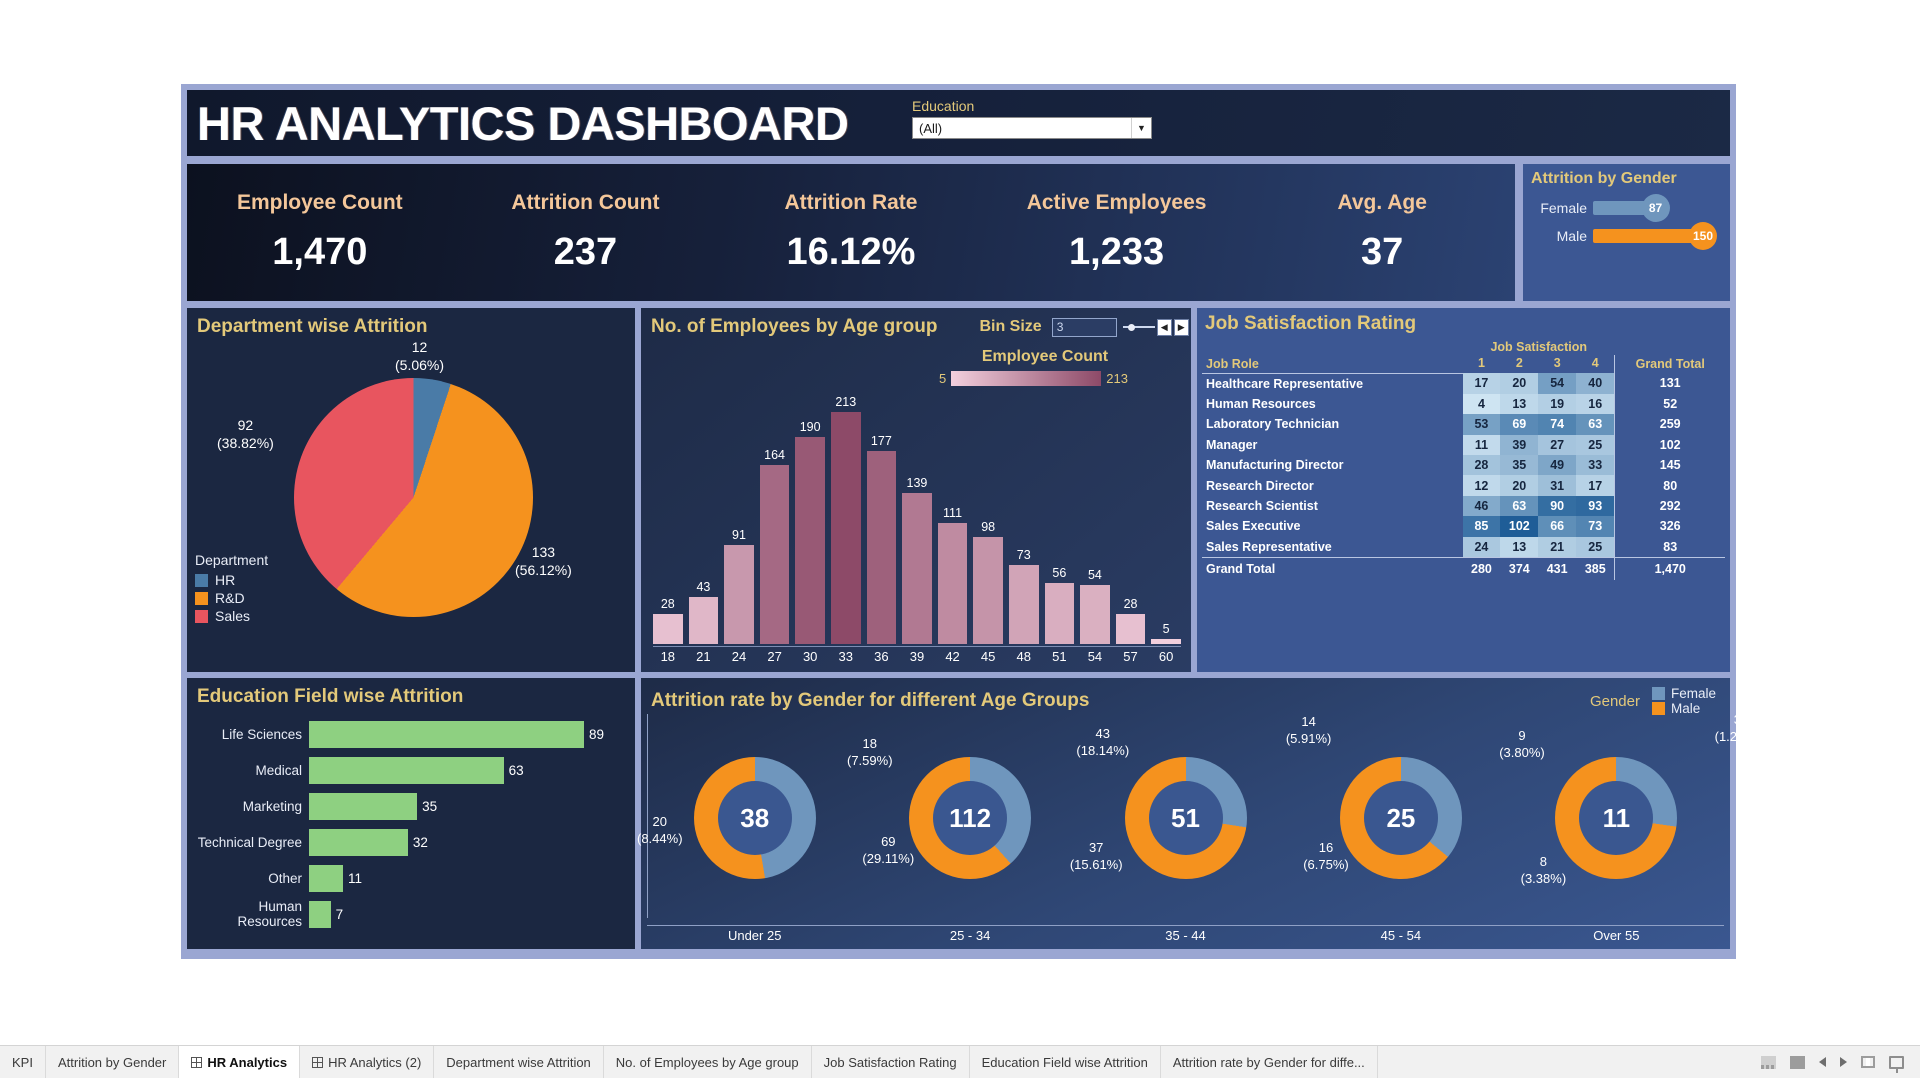 The image size is (1920, 1078). Describe the element at coordinates (754, 818) in the screenshot. I see `donut-chart: 38` at that location.